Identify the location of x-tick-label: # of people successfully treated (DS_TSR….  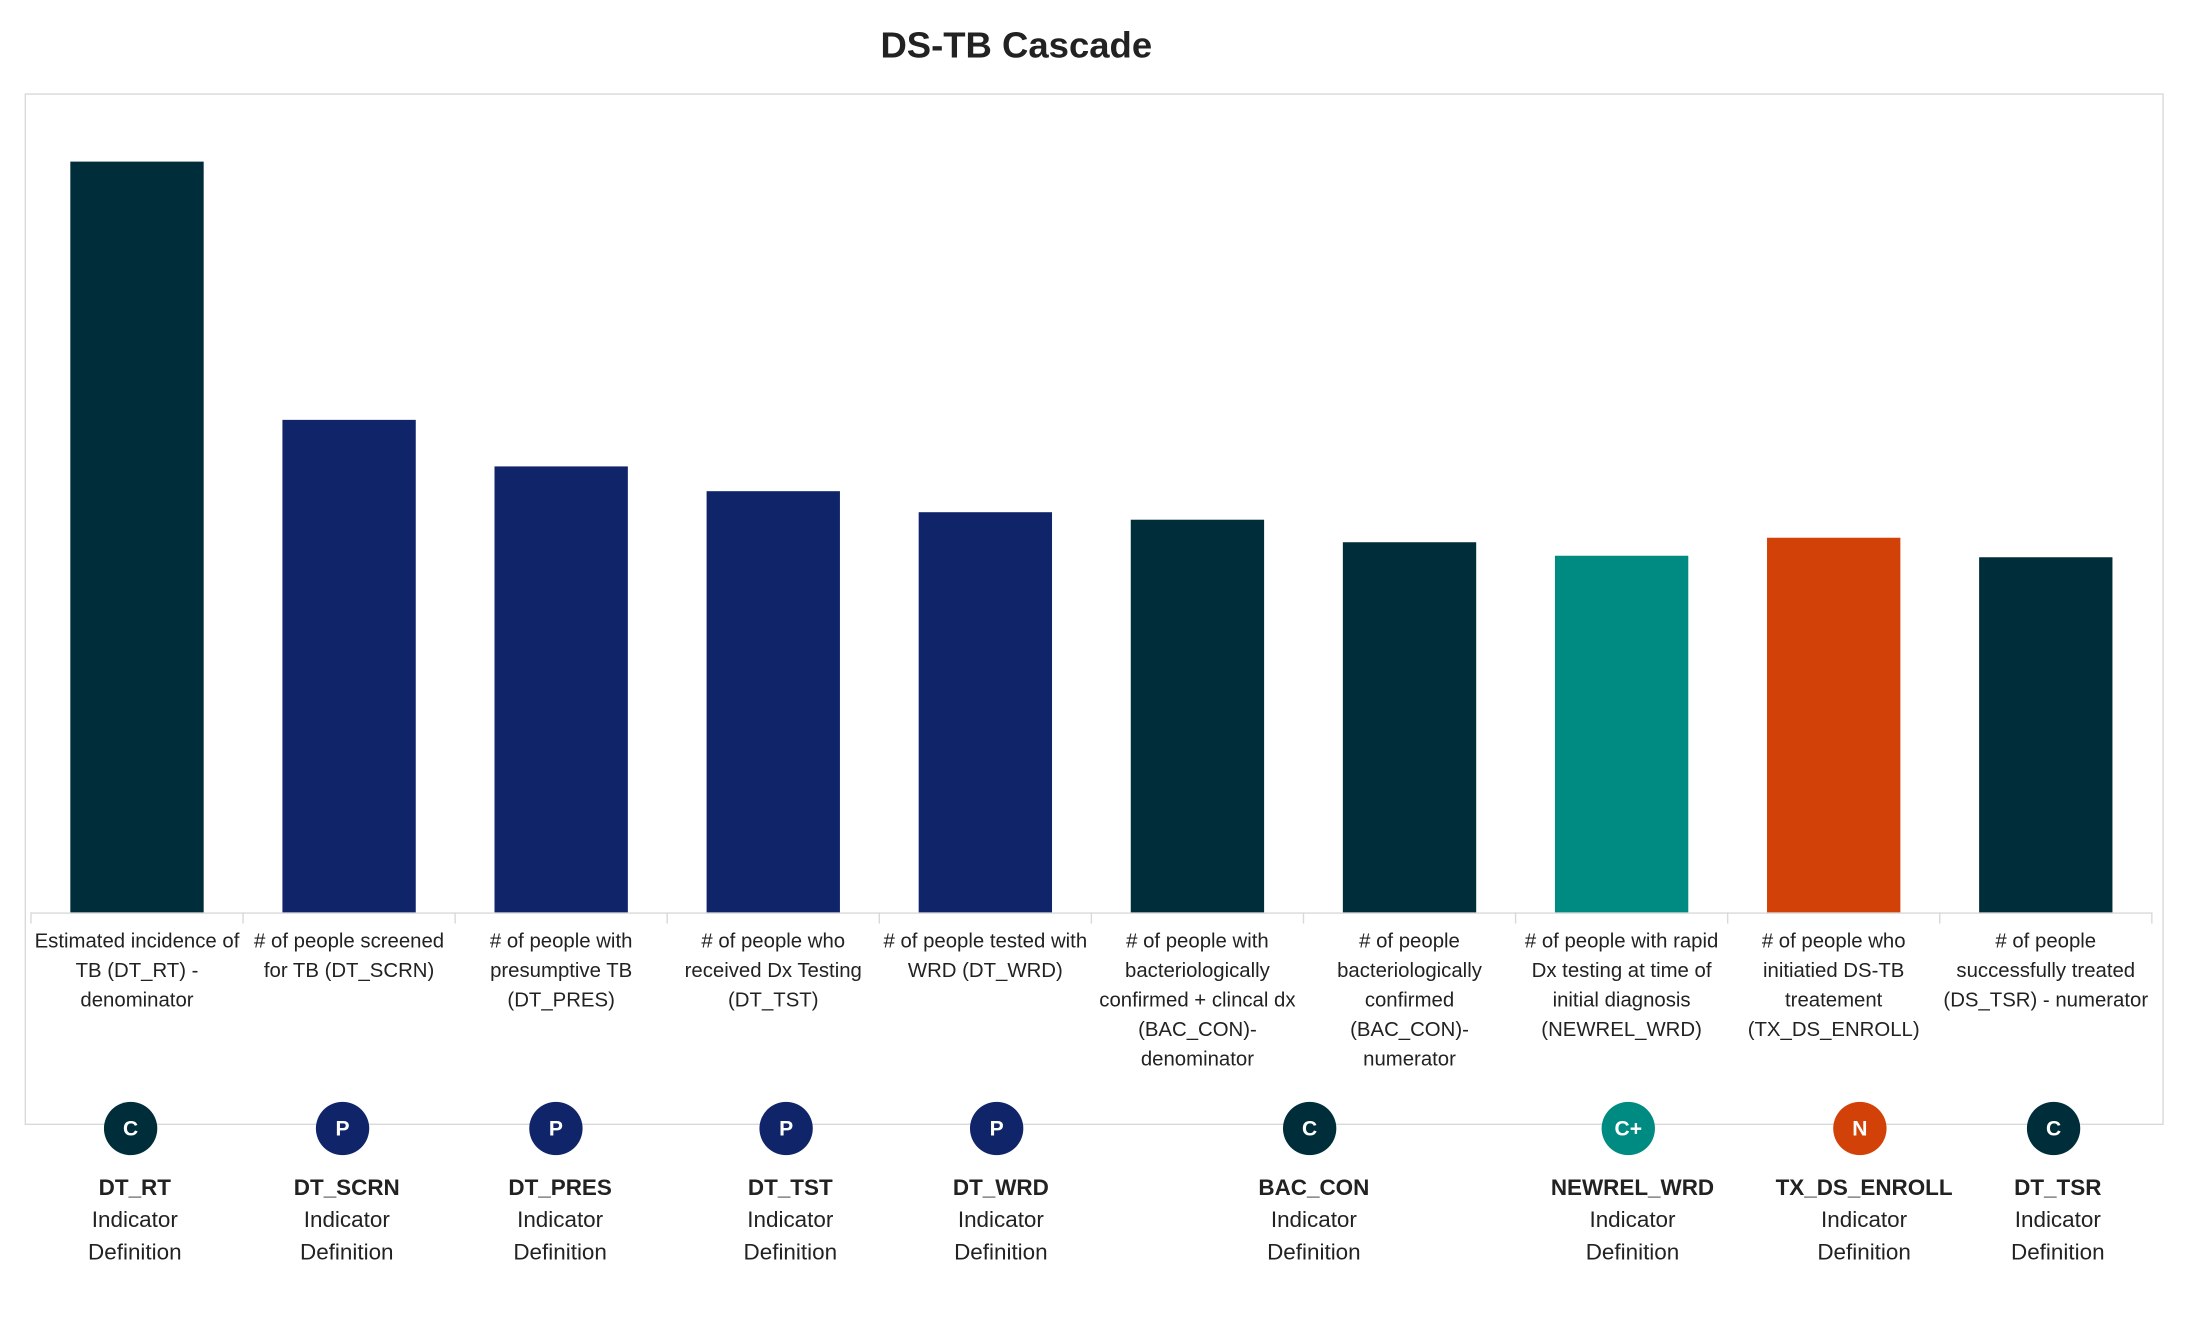
(2046, 971).